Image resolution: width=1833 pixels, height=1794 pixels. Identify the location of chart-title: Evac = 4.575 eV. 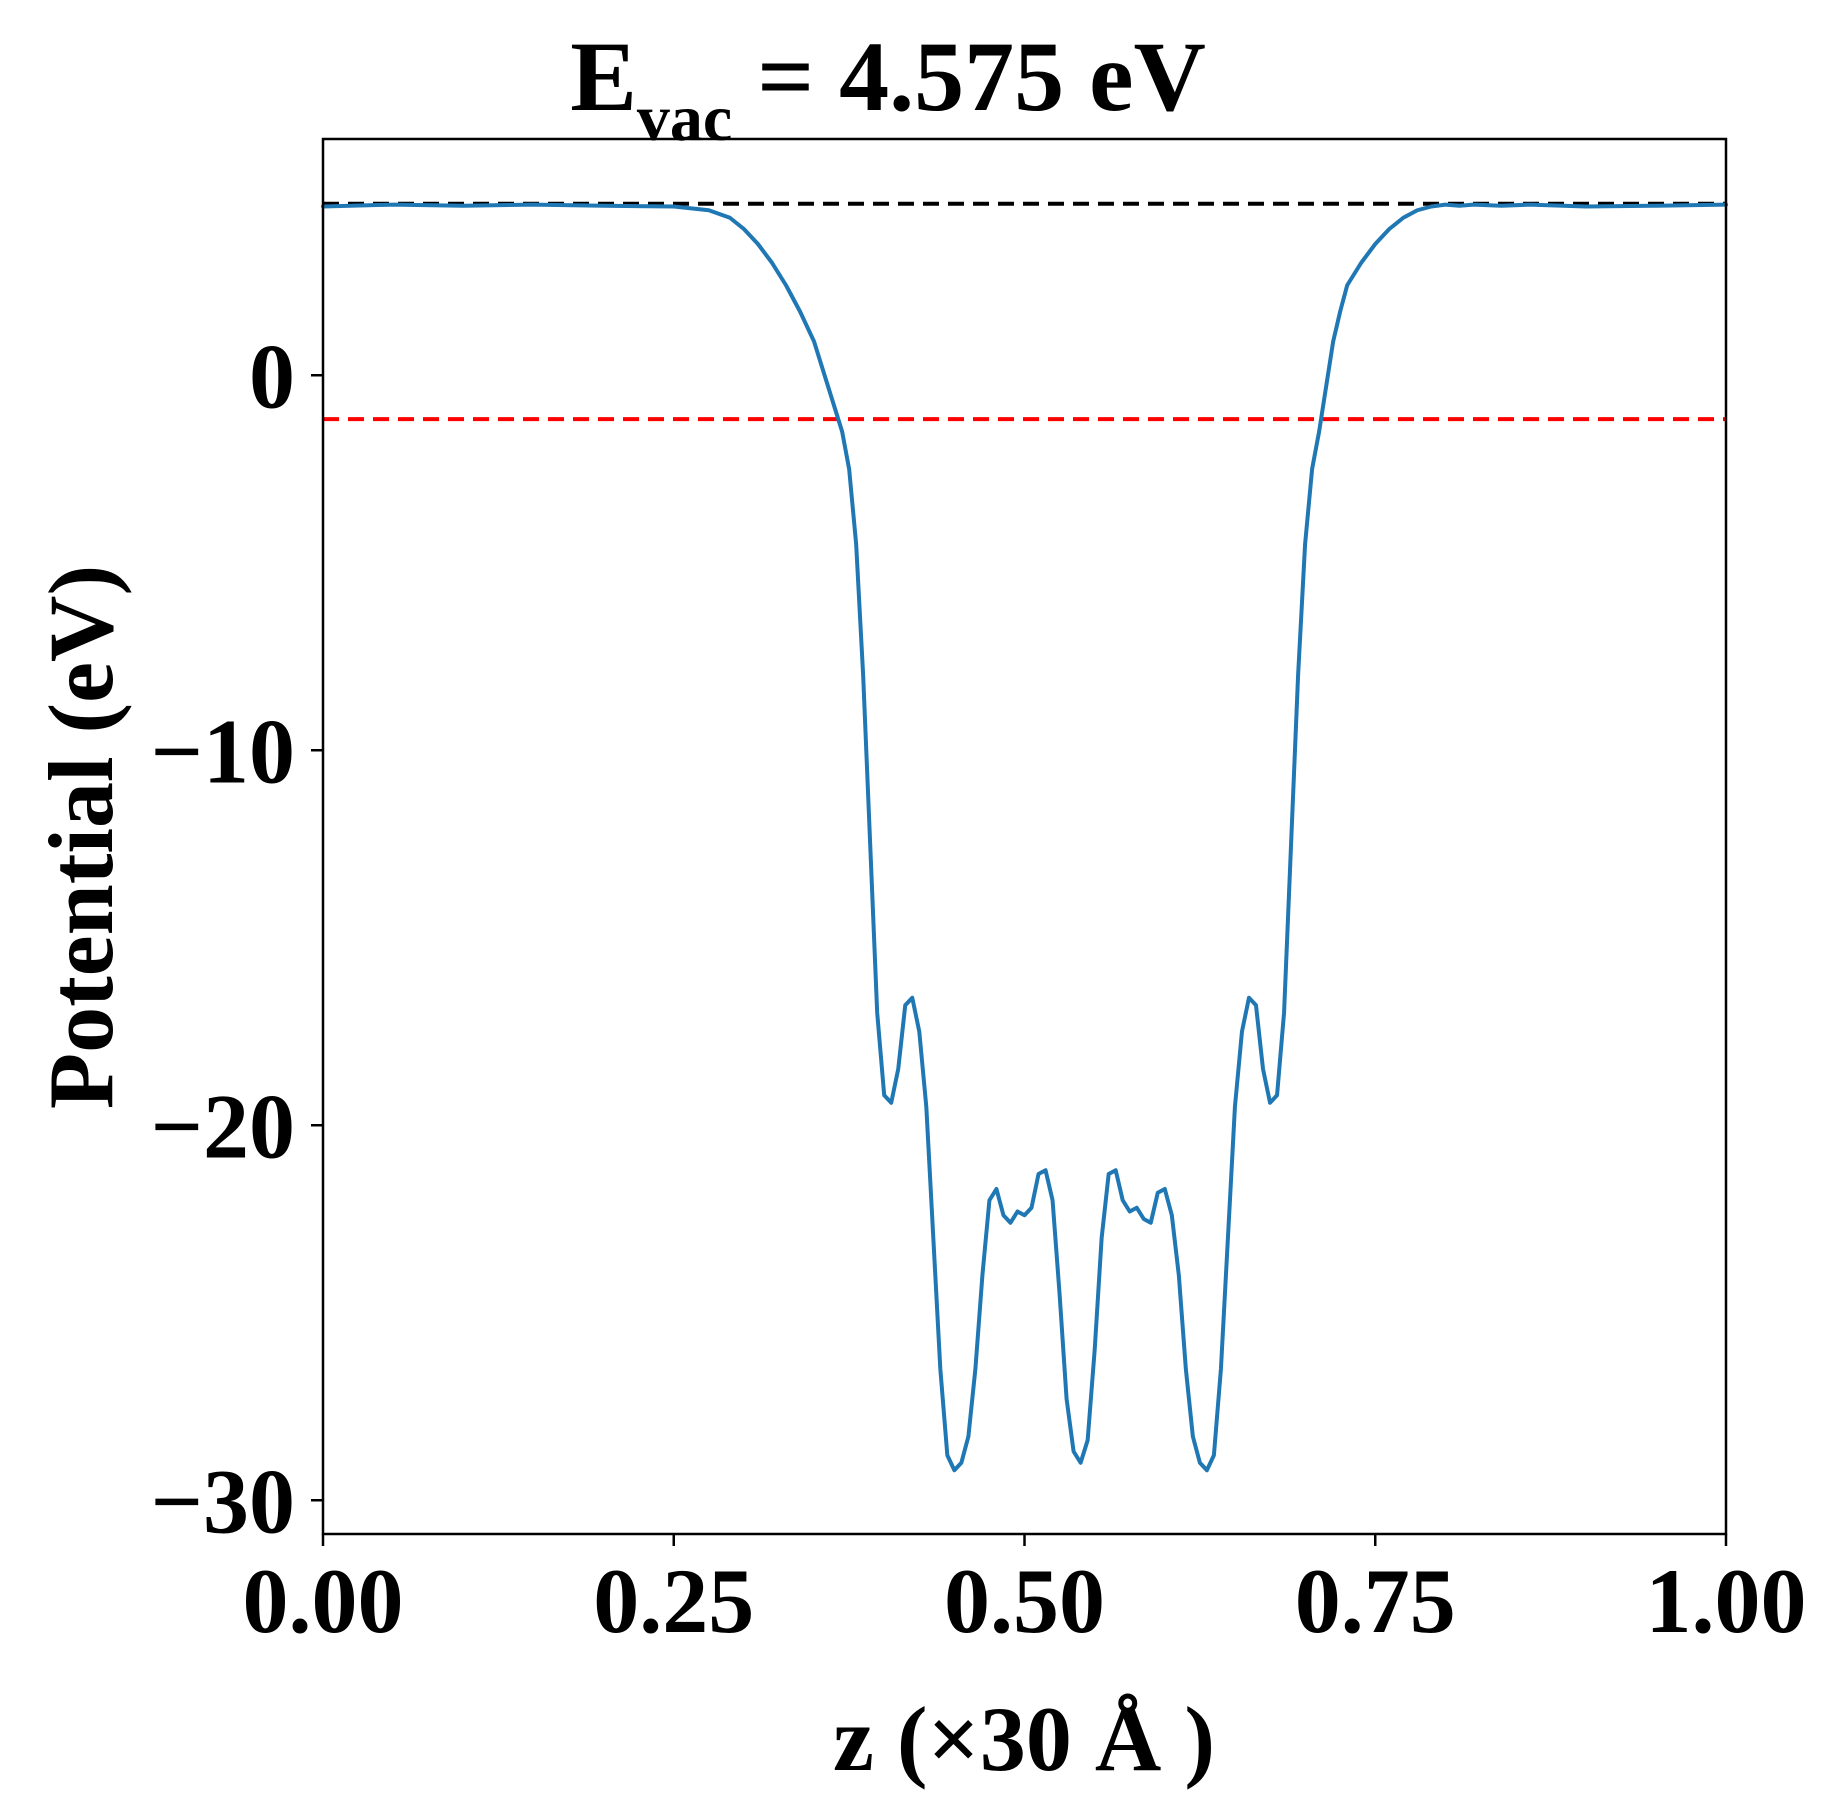
(888, 88).